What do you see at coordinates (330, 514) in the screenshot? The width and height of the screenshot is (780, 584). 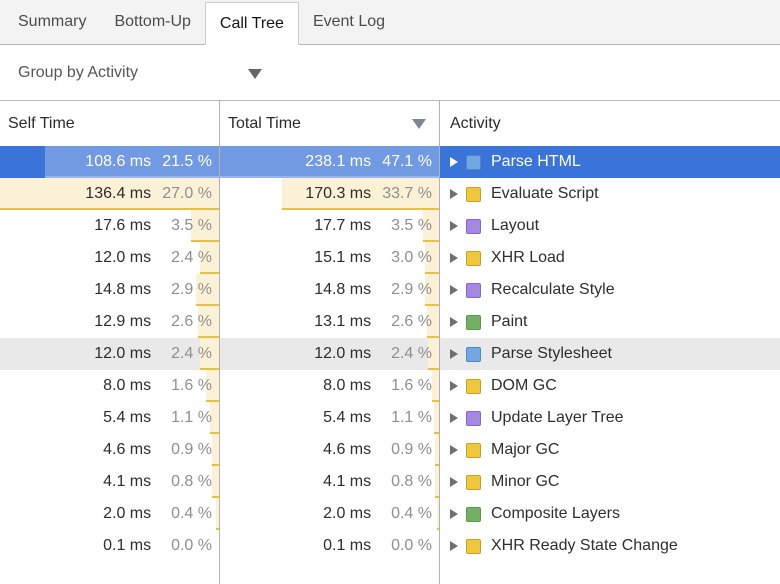 I see `total-time-cell: 2.0 ms 0.4 %` at bounding box center [330, 514].